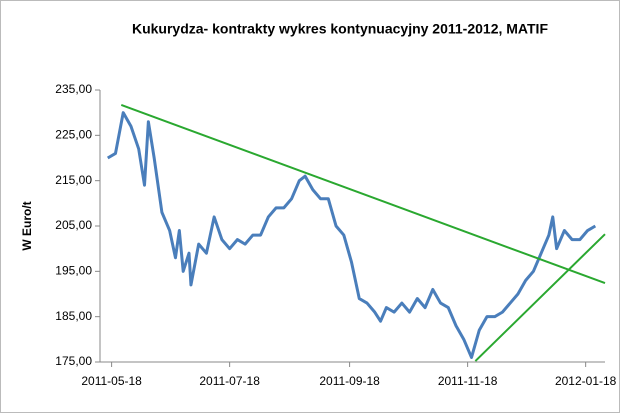 Image resolution: width=620 pixels, height=413 pixels. I want to click on y-tick-label: 195,00, so click(73, 271).